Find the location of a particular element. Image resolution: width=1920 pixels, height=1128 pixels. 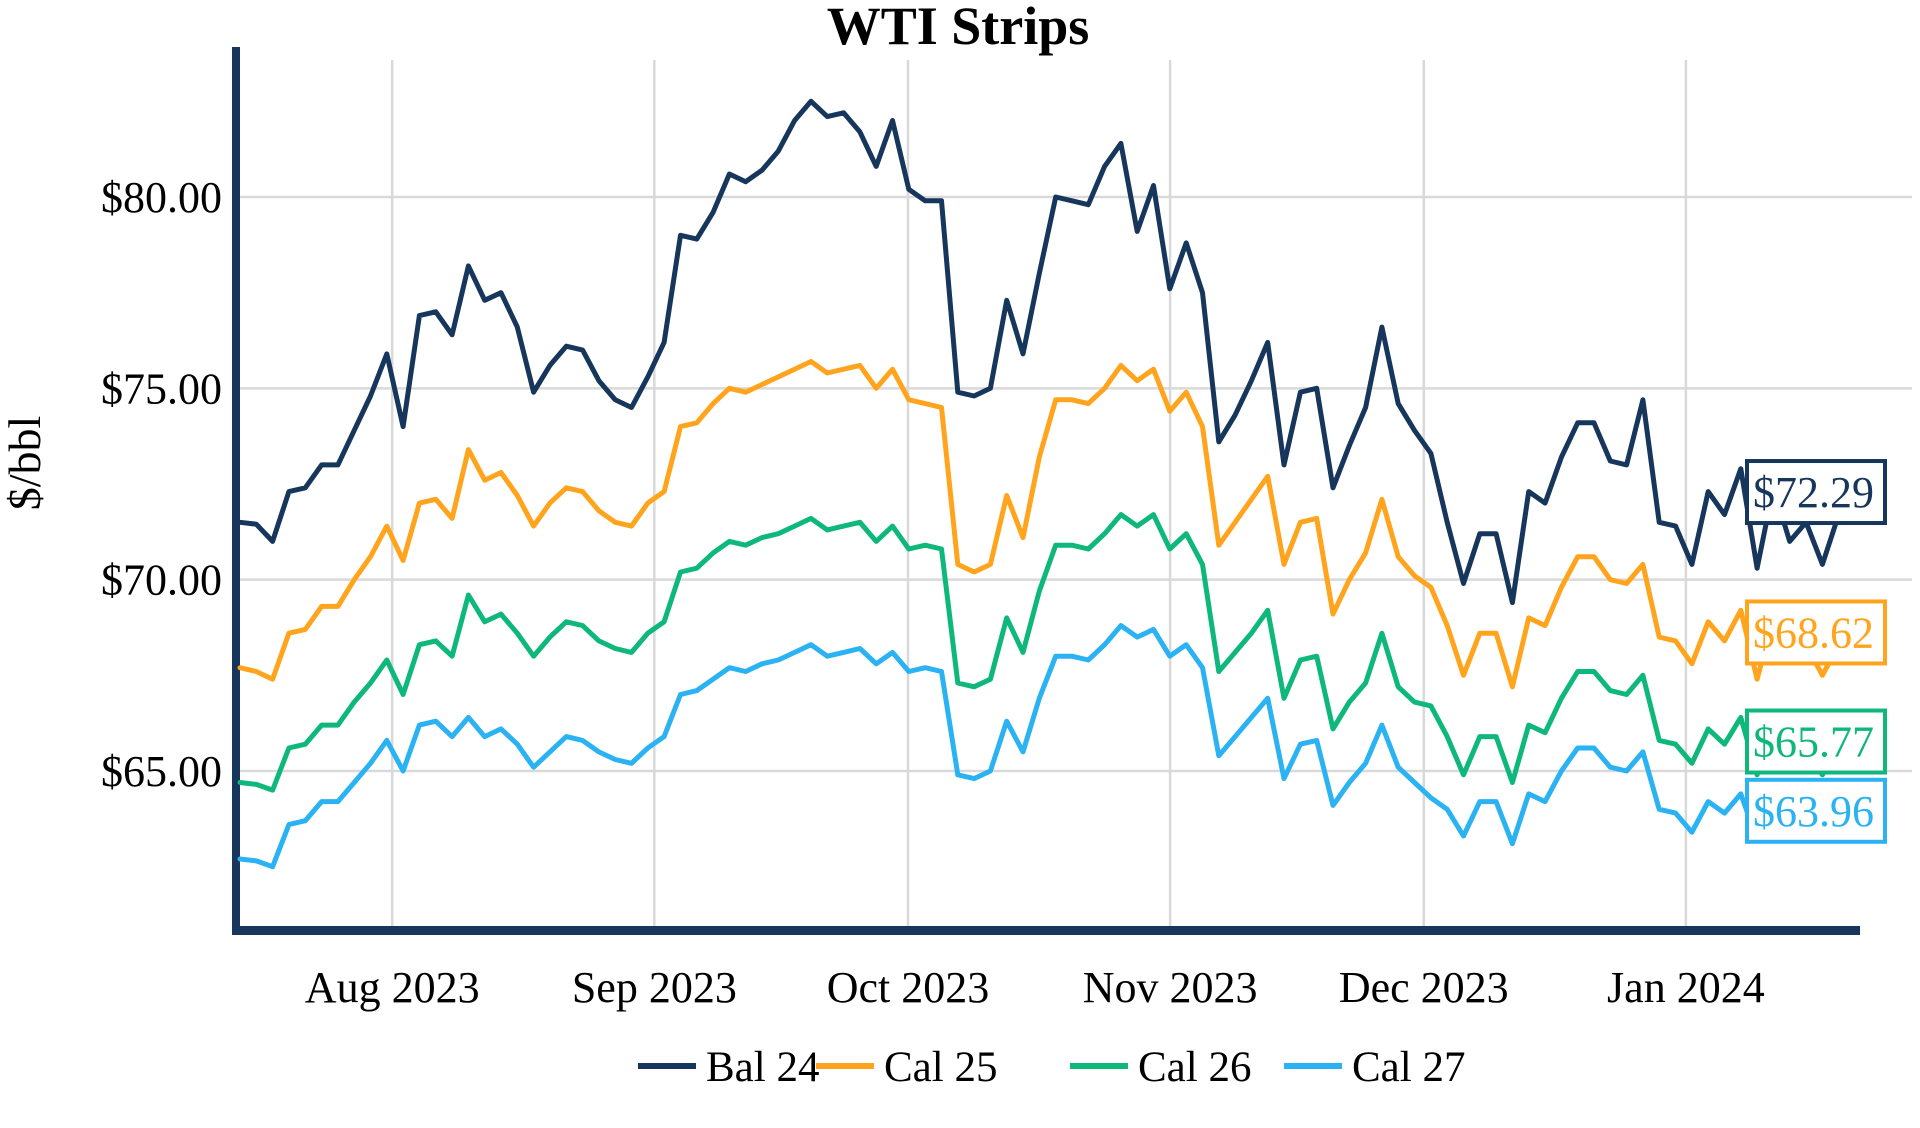

legend-item-bal-24: Bal 24 is located at coordinates (728, 1067).